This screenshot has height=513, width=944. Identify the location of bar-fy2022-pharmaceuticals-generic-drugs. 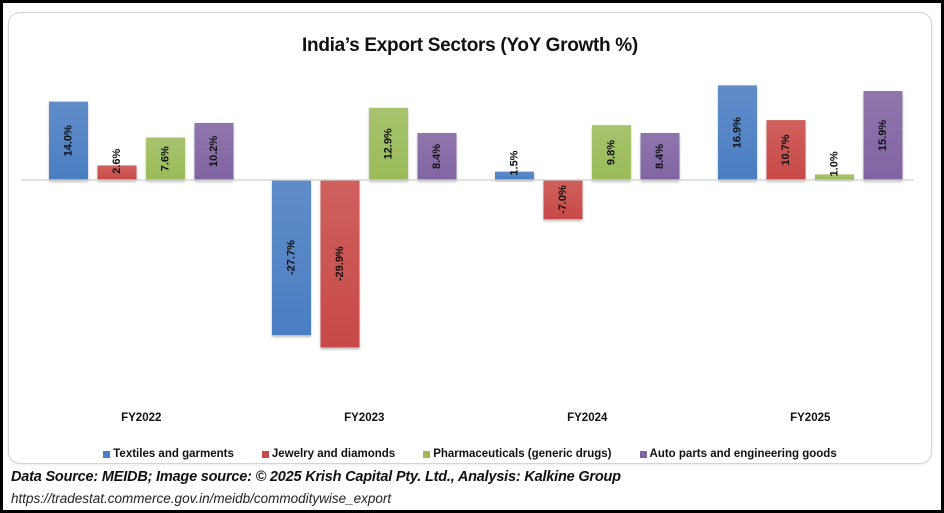
(165, 158).